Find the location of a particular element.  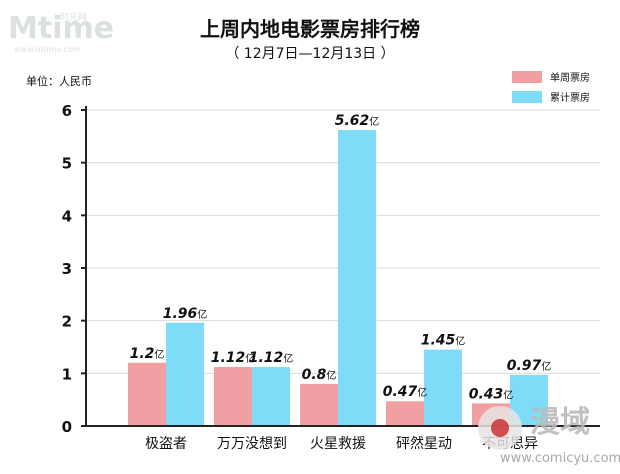

legend-swatch-weekly is located at coordinates (527, 77).